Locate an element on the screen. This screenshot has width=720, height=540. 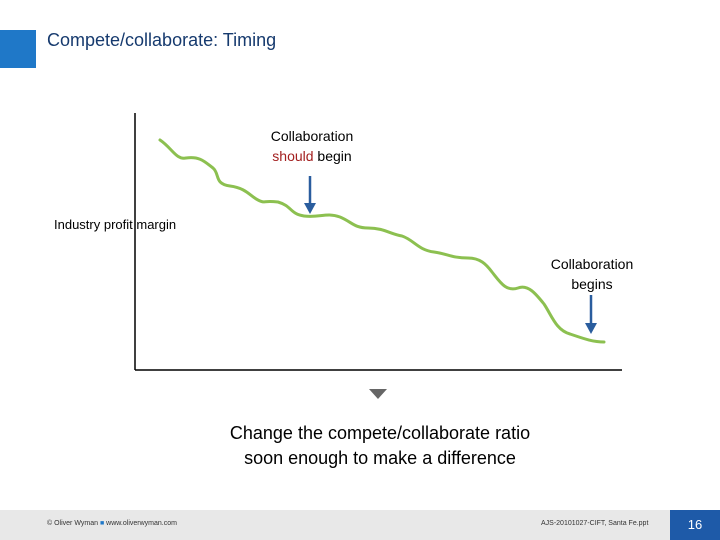
tagline-line2: soon enough to make a difference is located at coordinates (380, 458).